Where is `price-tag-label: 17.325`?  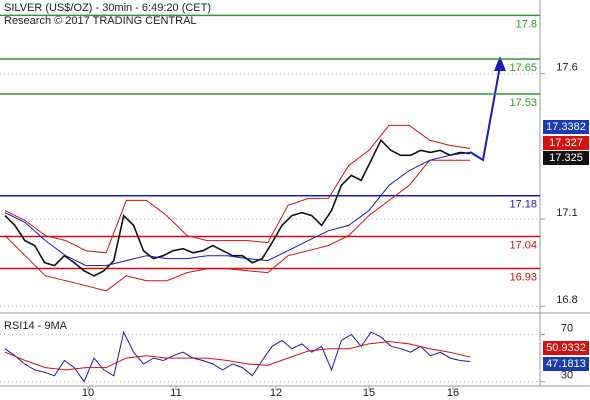
price-tag-label: 17.325 is located at coordinates (566, 158).